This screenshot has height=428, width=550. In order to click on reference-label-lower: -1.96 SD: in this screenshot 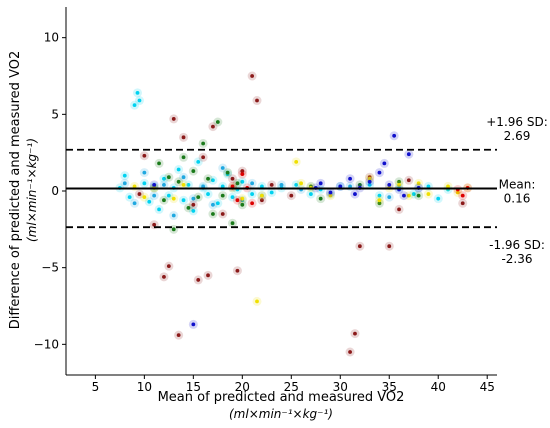, I will do `click(517, 245)`.